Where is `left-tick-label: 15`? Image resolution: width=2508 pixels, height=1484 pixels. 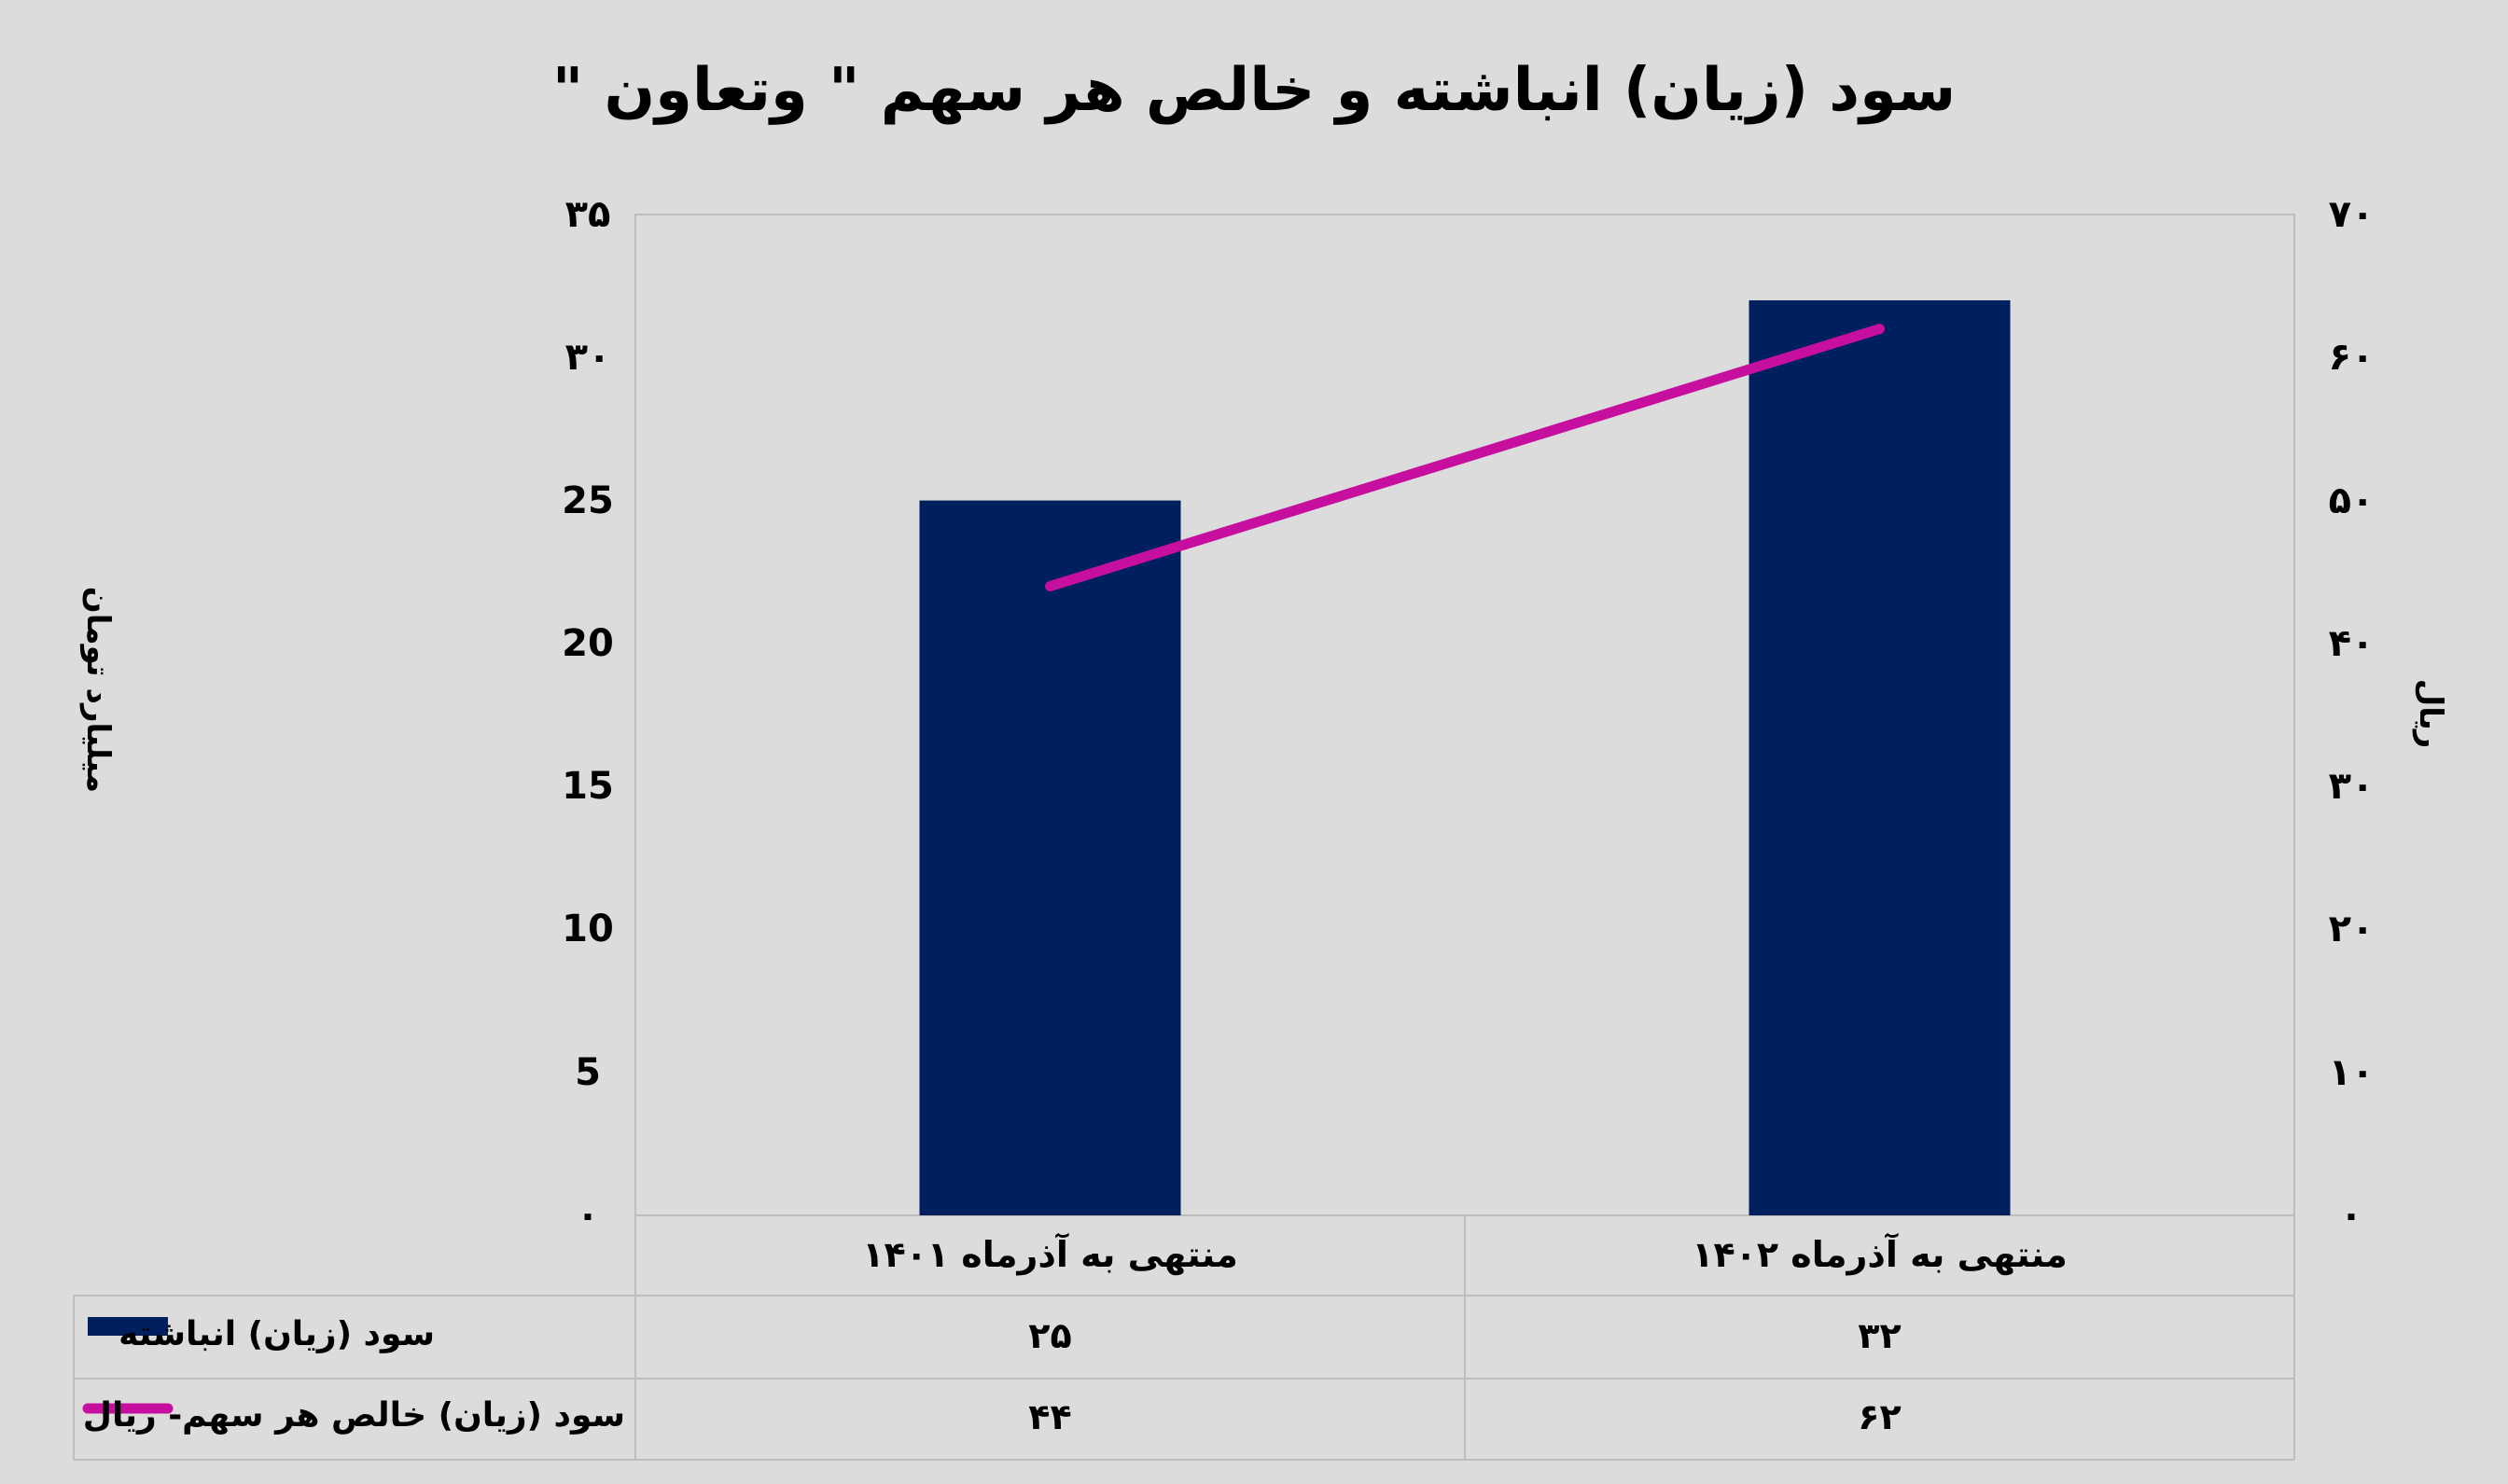
left-tick-label: 15 is located at coordinates (588, 787).